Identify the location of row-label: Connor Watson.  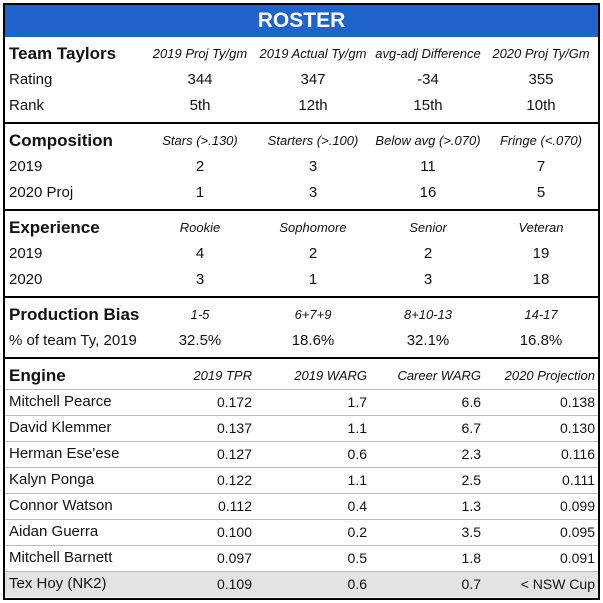
(61, 505).